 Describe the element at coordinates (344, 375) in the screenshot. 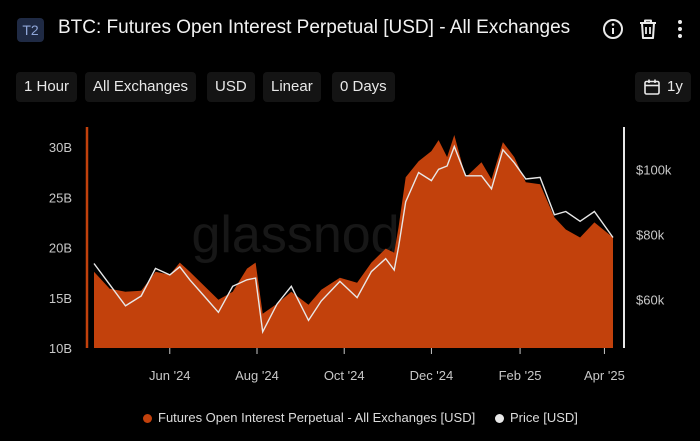

I see `x-tick-label: Oct '24` at that location.